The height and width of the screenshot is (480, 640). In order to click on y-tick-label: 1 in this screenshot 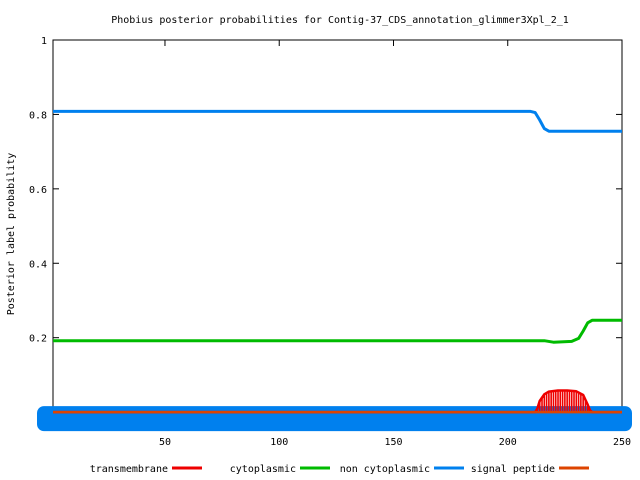, I will do `click(44, 41)`.